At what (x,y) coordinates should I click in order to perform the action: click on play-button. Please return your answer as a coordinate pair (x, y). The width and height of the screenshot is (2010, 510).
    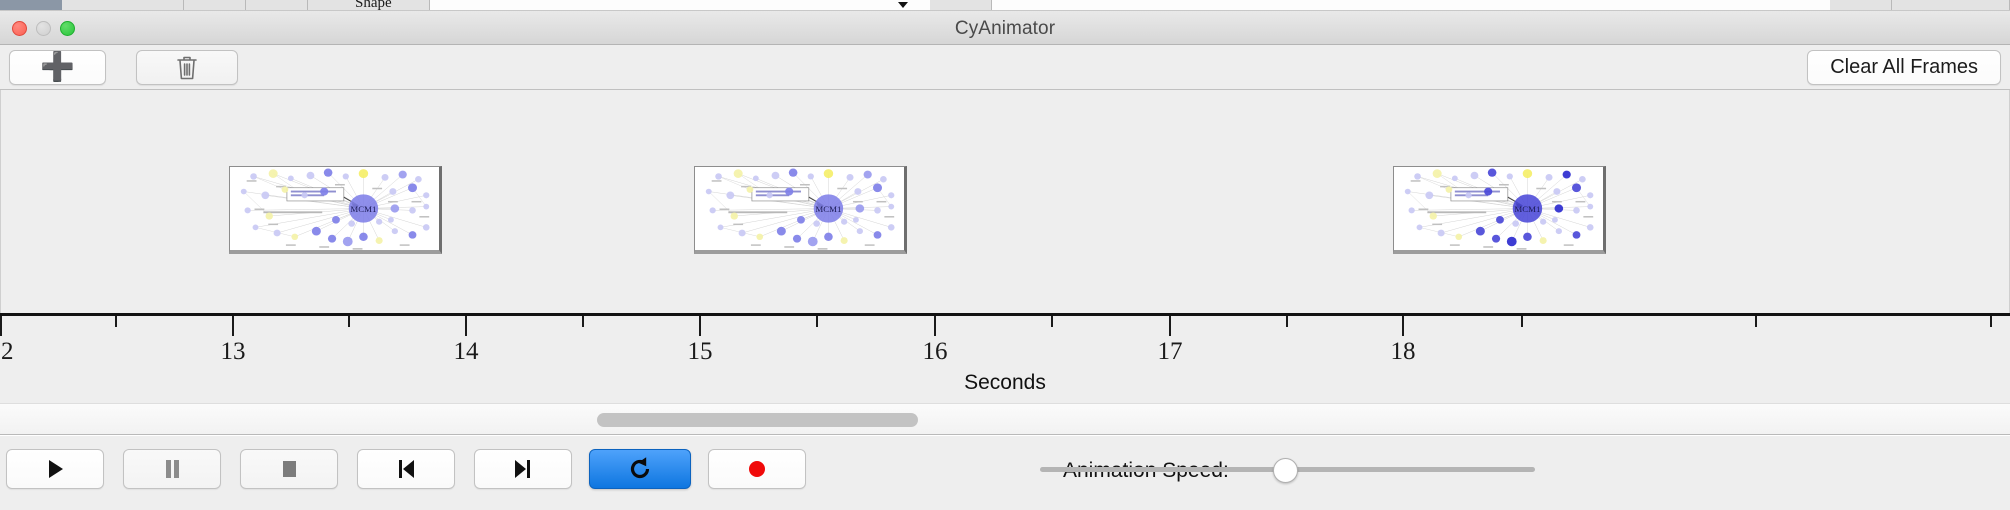
    Looking at the image, I should click on (55, 469).